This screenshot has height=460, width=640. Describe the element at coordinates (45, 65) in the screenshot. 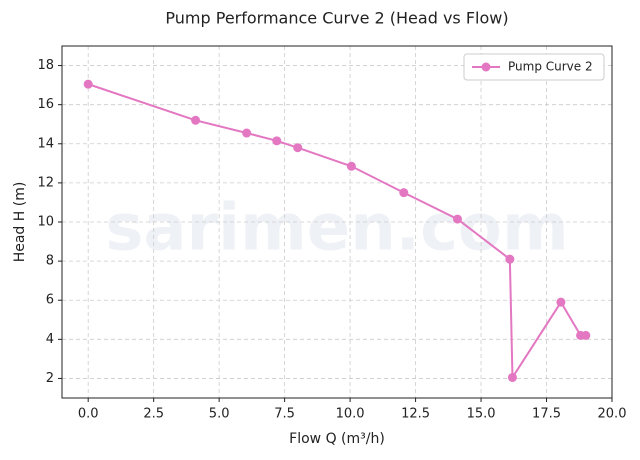

I see `y-tick-label: 18` at that location.